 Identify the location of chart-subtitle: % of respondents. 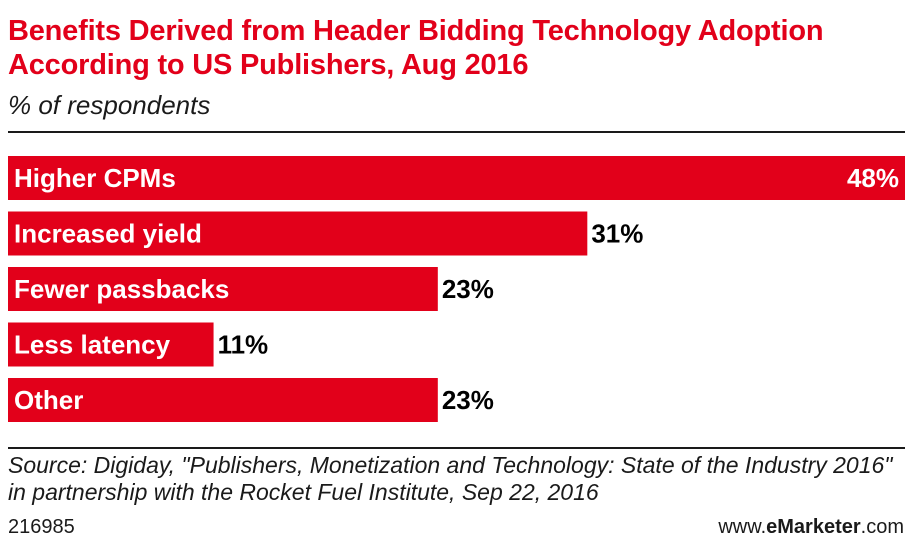
(109, 105).